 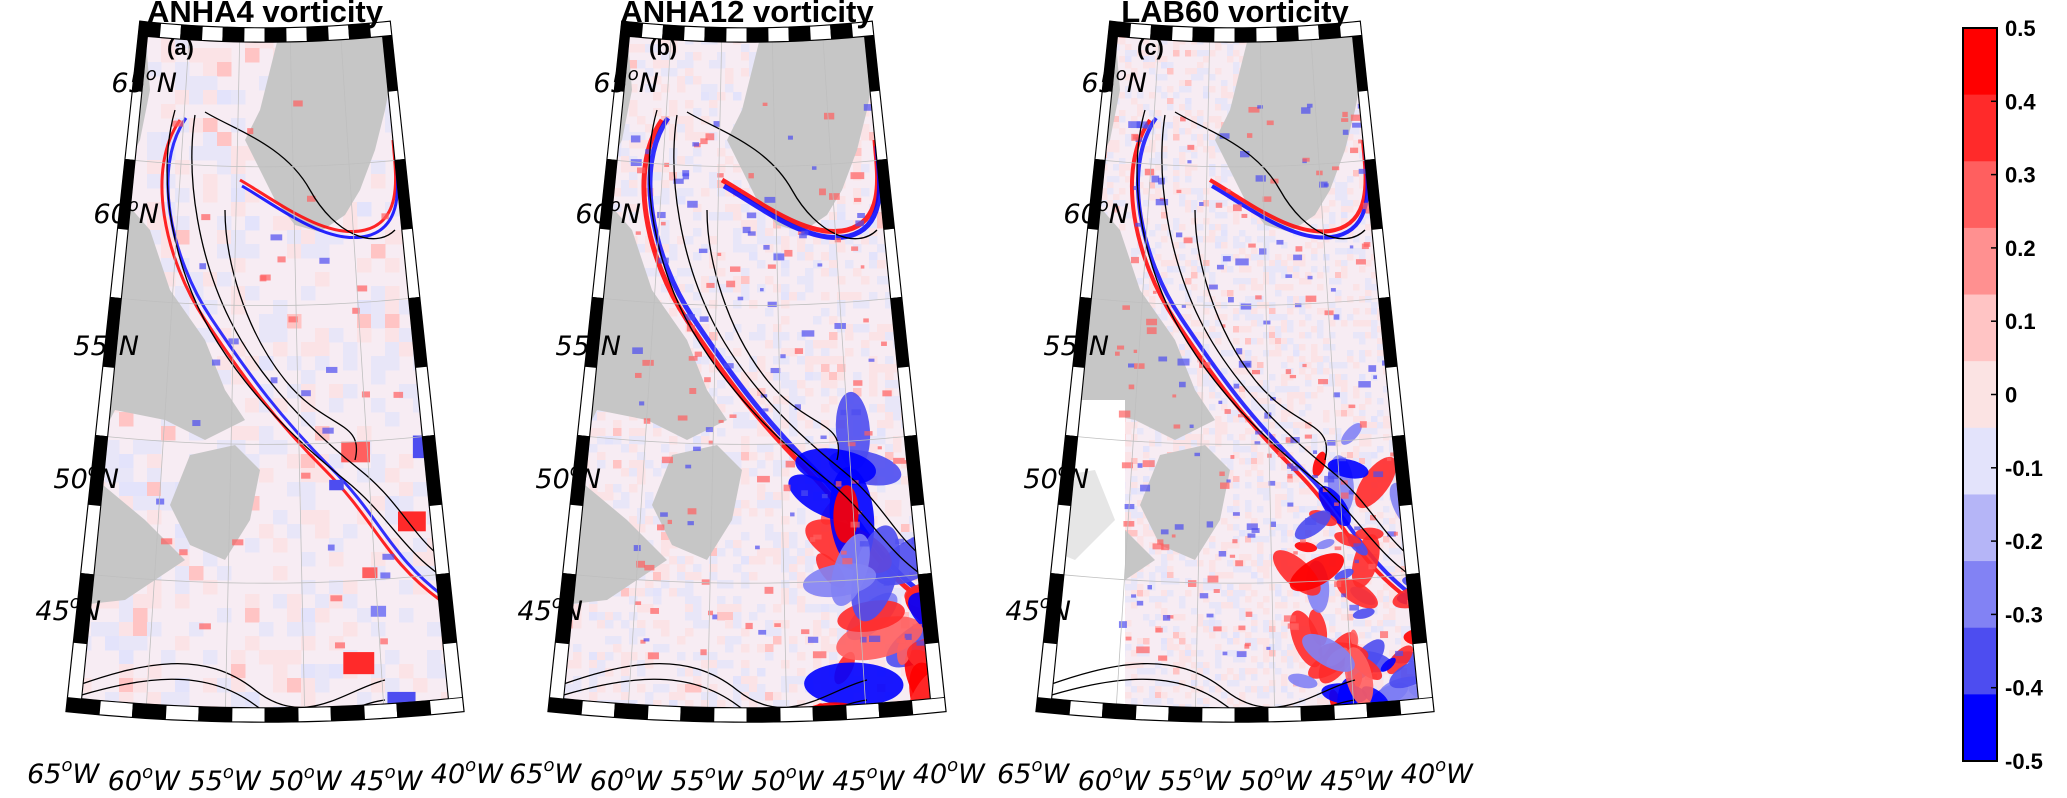 What do you see at coordinates (2011, 395) in the screenshot?
I see `colorbar-tick-label: 0` at bounding box center [2011, 395].